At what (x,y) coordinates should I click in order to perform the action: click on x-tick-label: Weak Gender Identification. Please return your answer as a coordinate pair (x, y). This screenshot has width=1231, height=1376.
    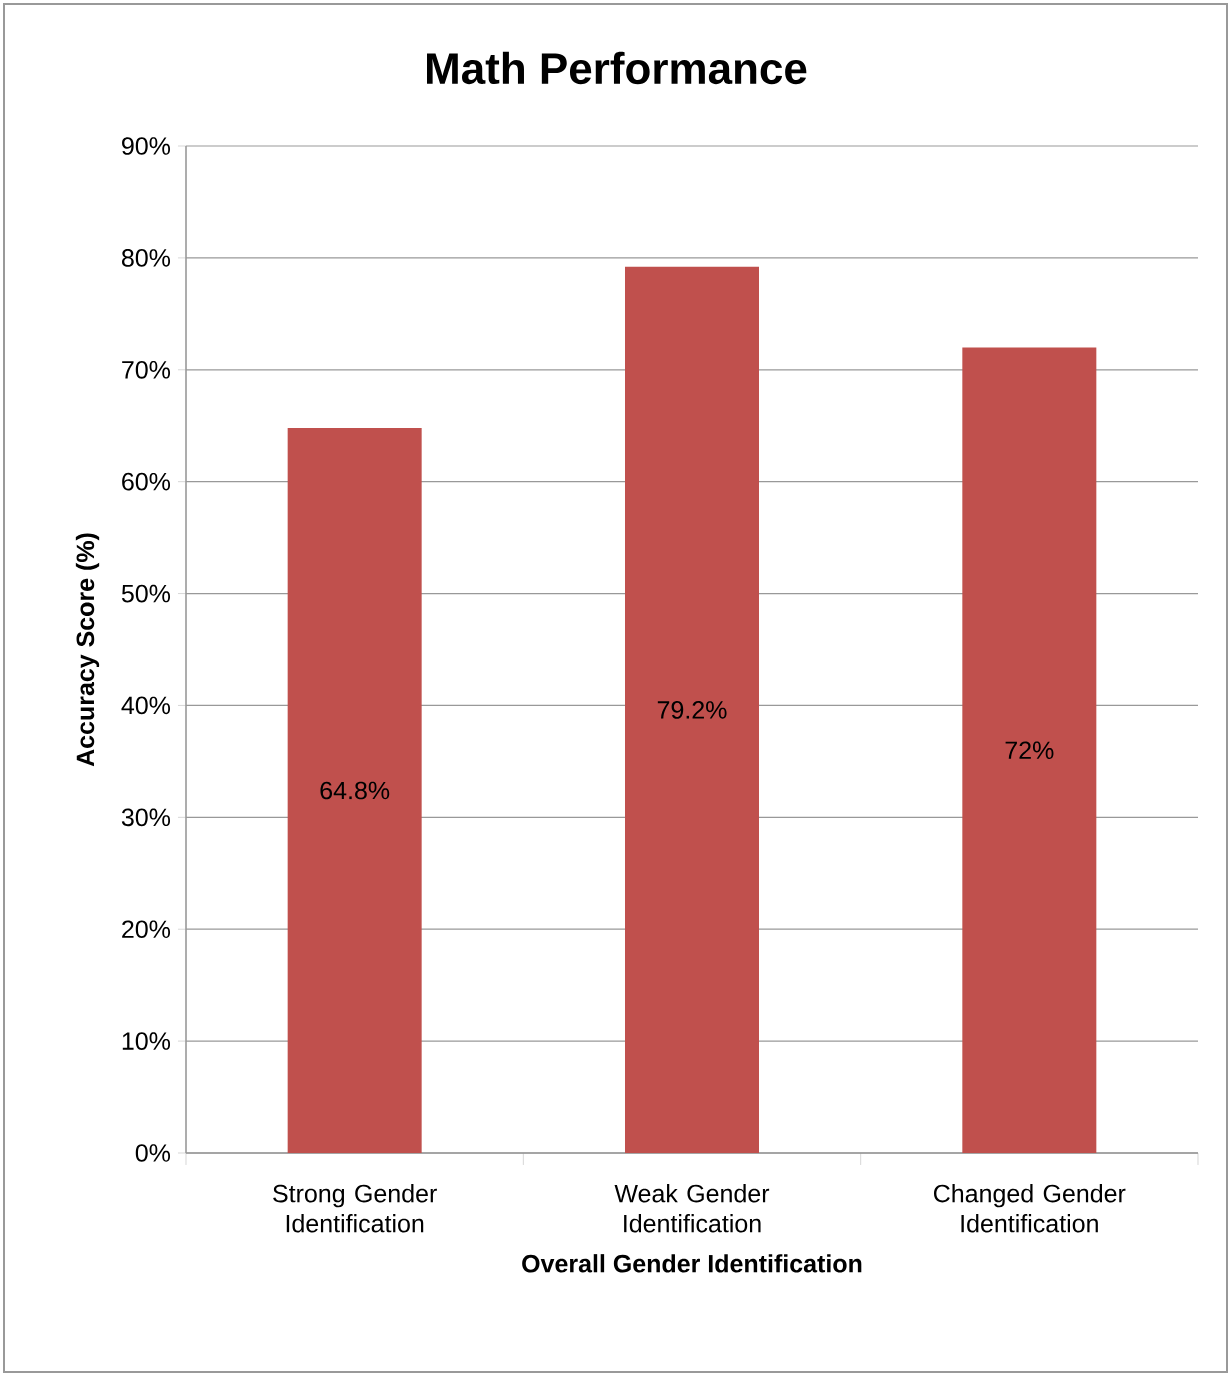
    Looking at the image, I should click on (692, 1208).